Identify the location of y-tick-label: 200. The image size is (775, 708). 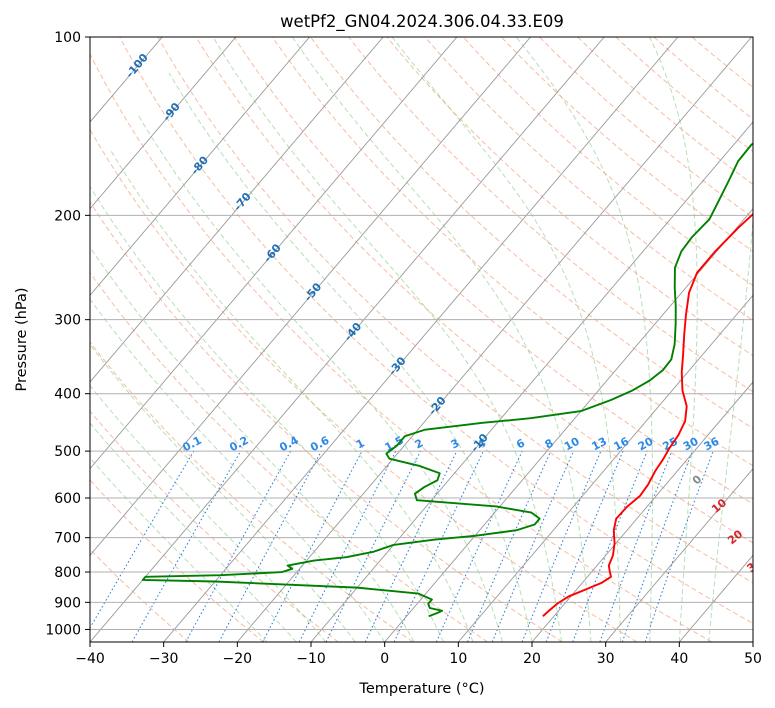
(67, 216).